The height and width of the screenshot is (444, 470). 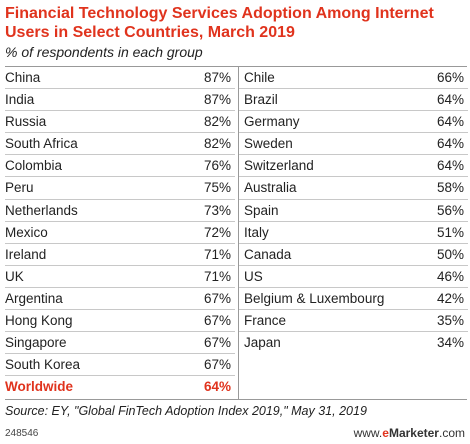 I want to click on table-row: Switzerland 64%, so click(x=353, y=166).